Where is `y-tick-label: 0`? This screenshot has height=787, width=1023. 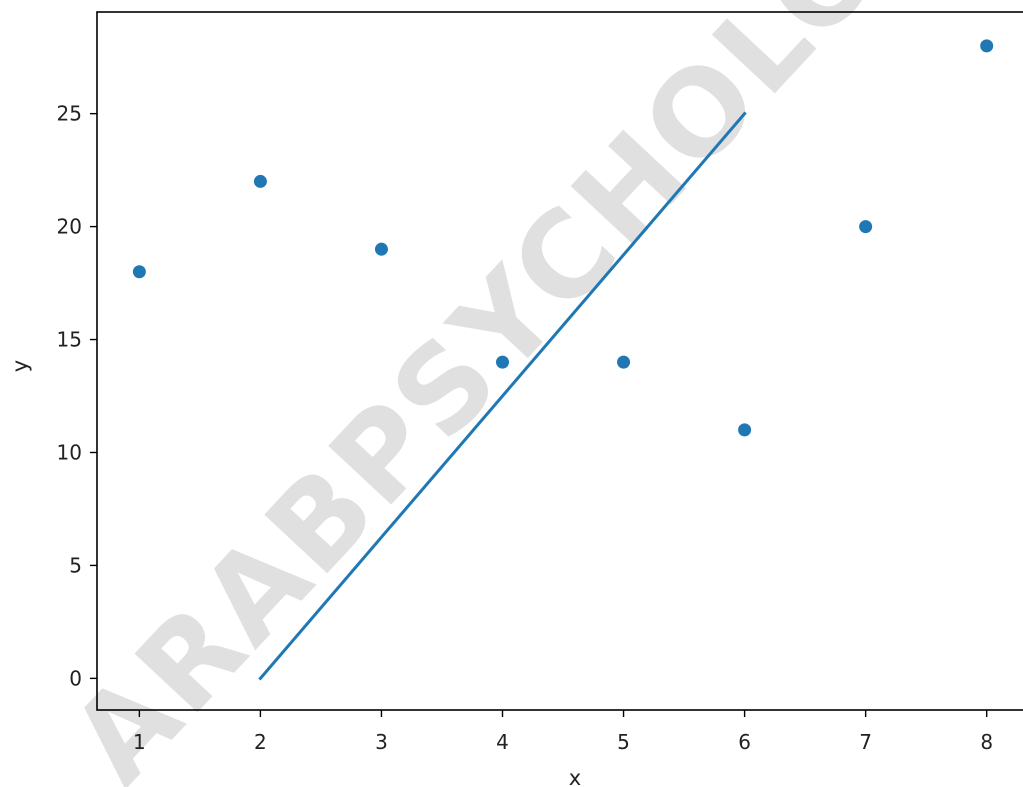 y-tick-label: 0 is located at coordinates (75, 678).